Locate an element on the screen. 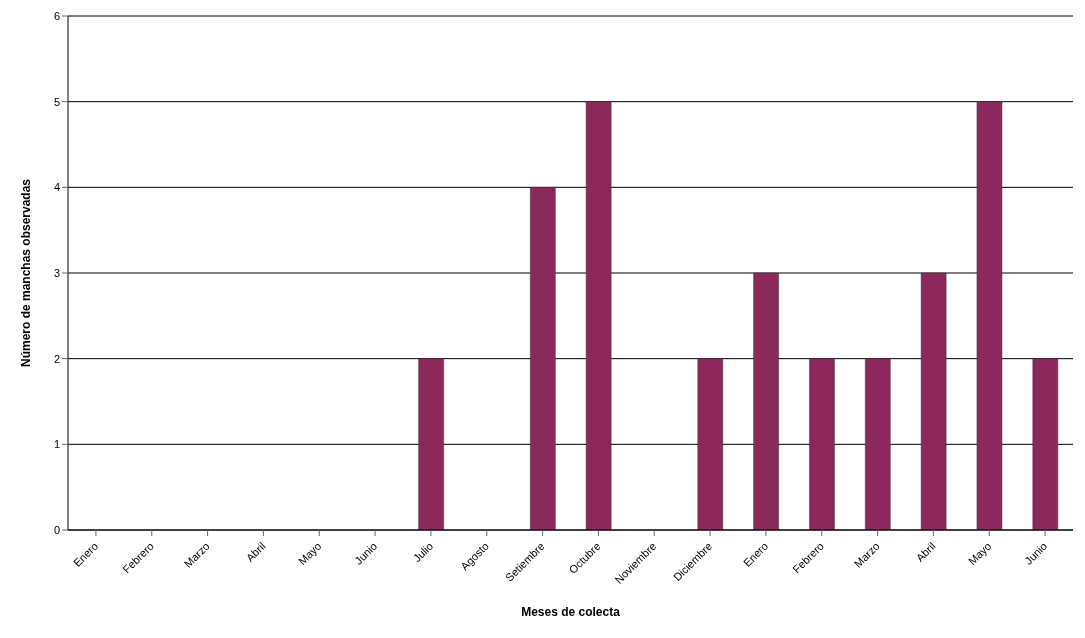 The height and width of the screenshot is (638, 1085). y-axis-title: Número de manchas observadas is located at coordinates (26, 273).